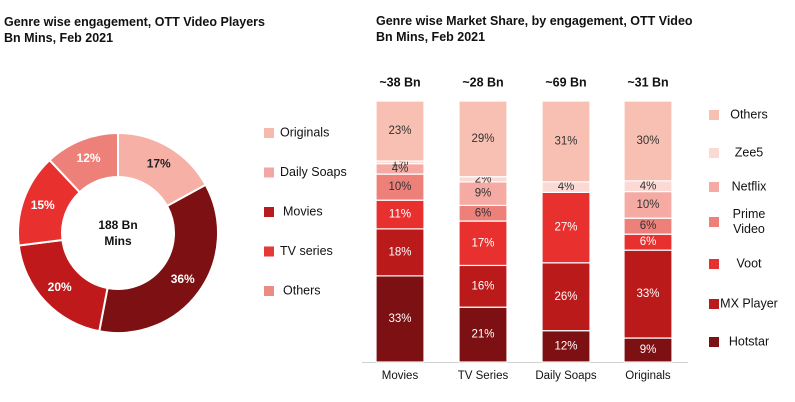 Image resolution: width=795 pixels, height=402 pixels. I want to click on donut-slice-others, so click(83, 162).